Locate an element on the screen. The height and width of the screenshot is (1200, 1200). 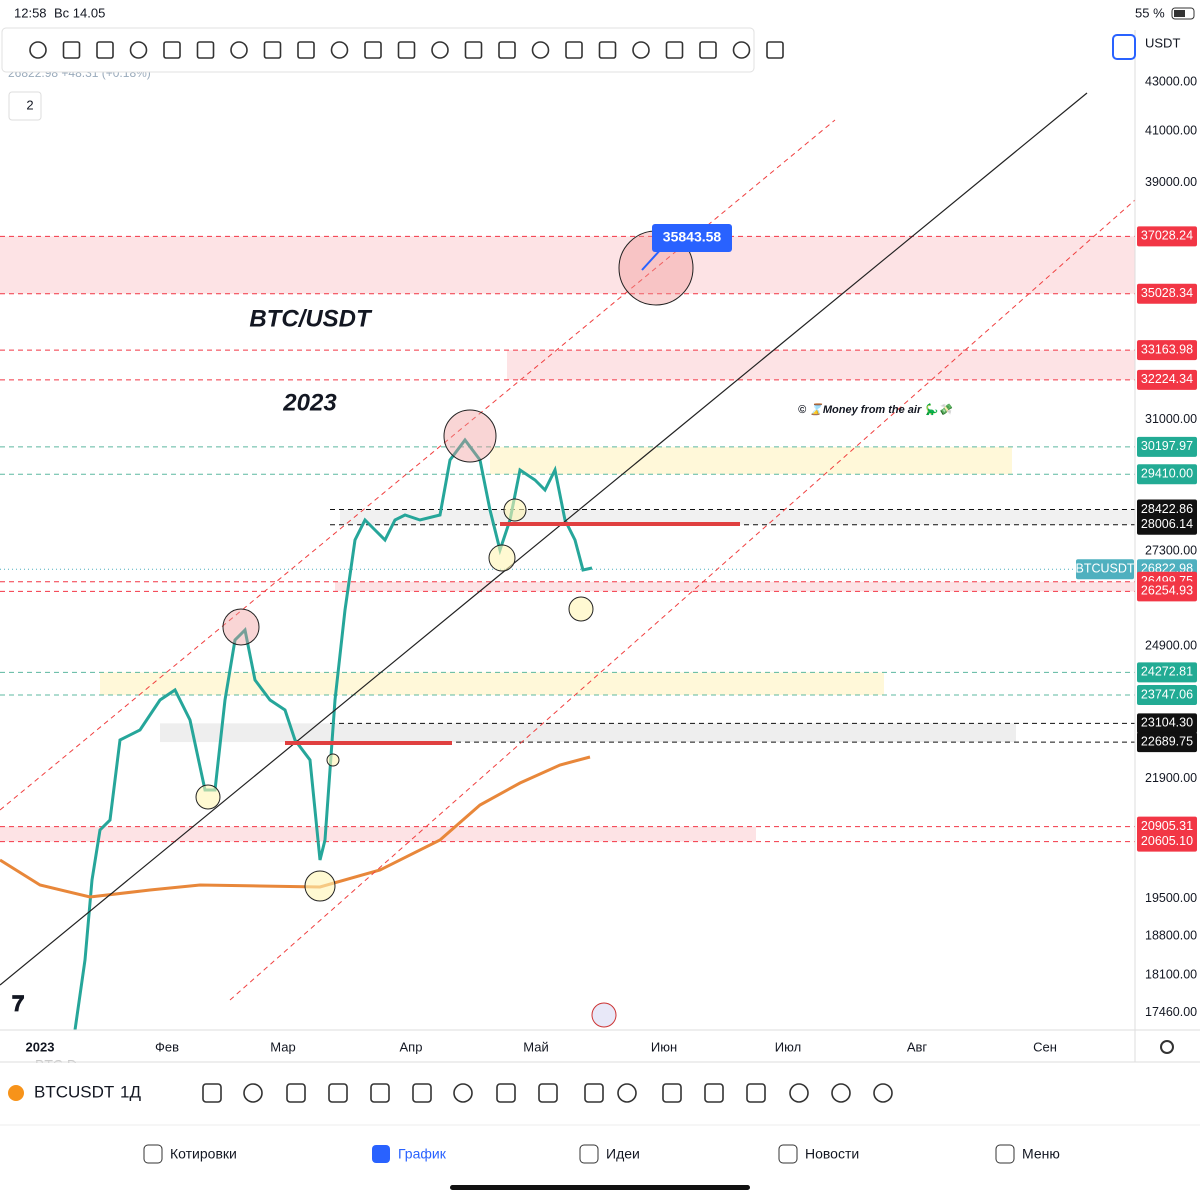
price-label: 27300.00 is located at coordinates (1171, 550).